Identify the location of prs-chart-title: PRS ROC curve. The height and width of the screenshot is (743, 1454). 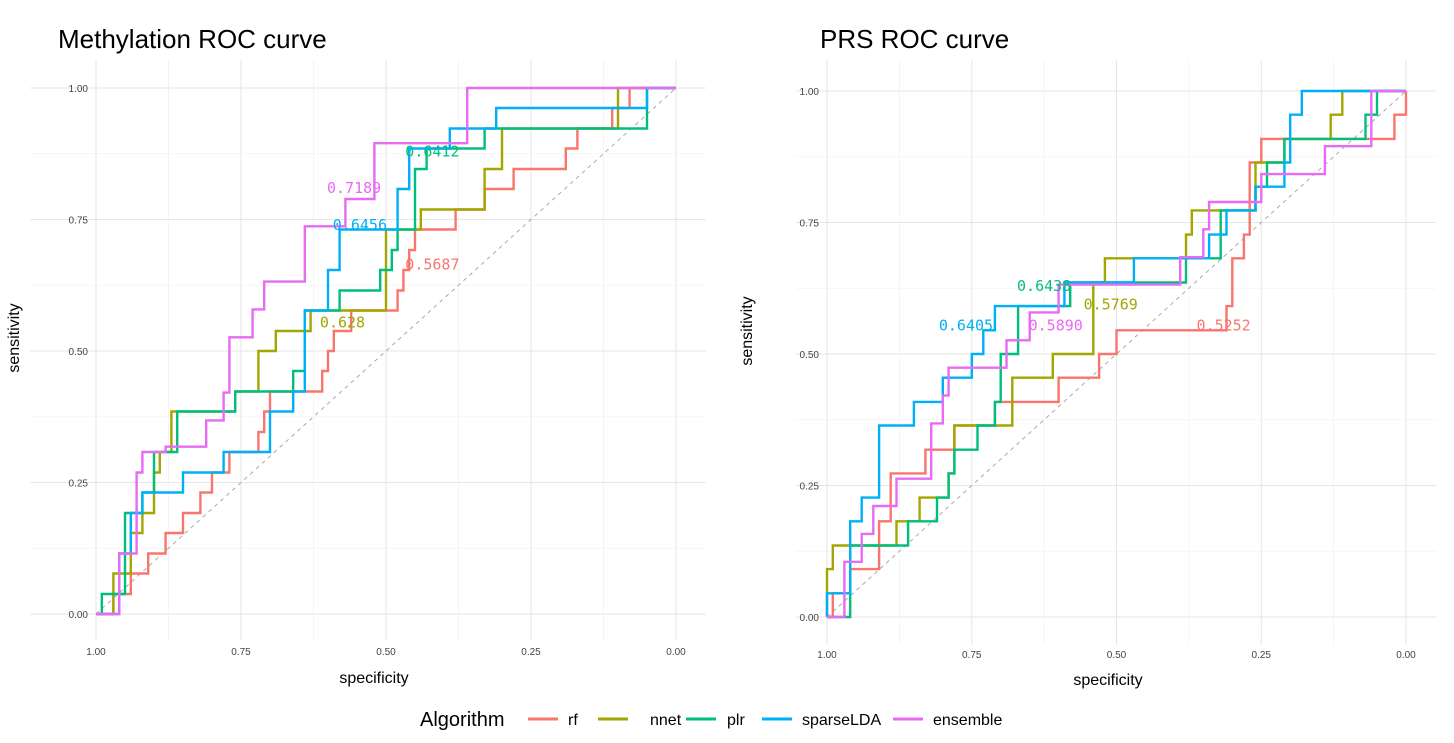
(914, 39).